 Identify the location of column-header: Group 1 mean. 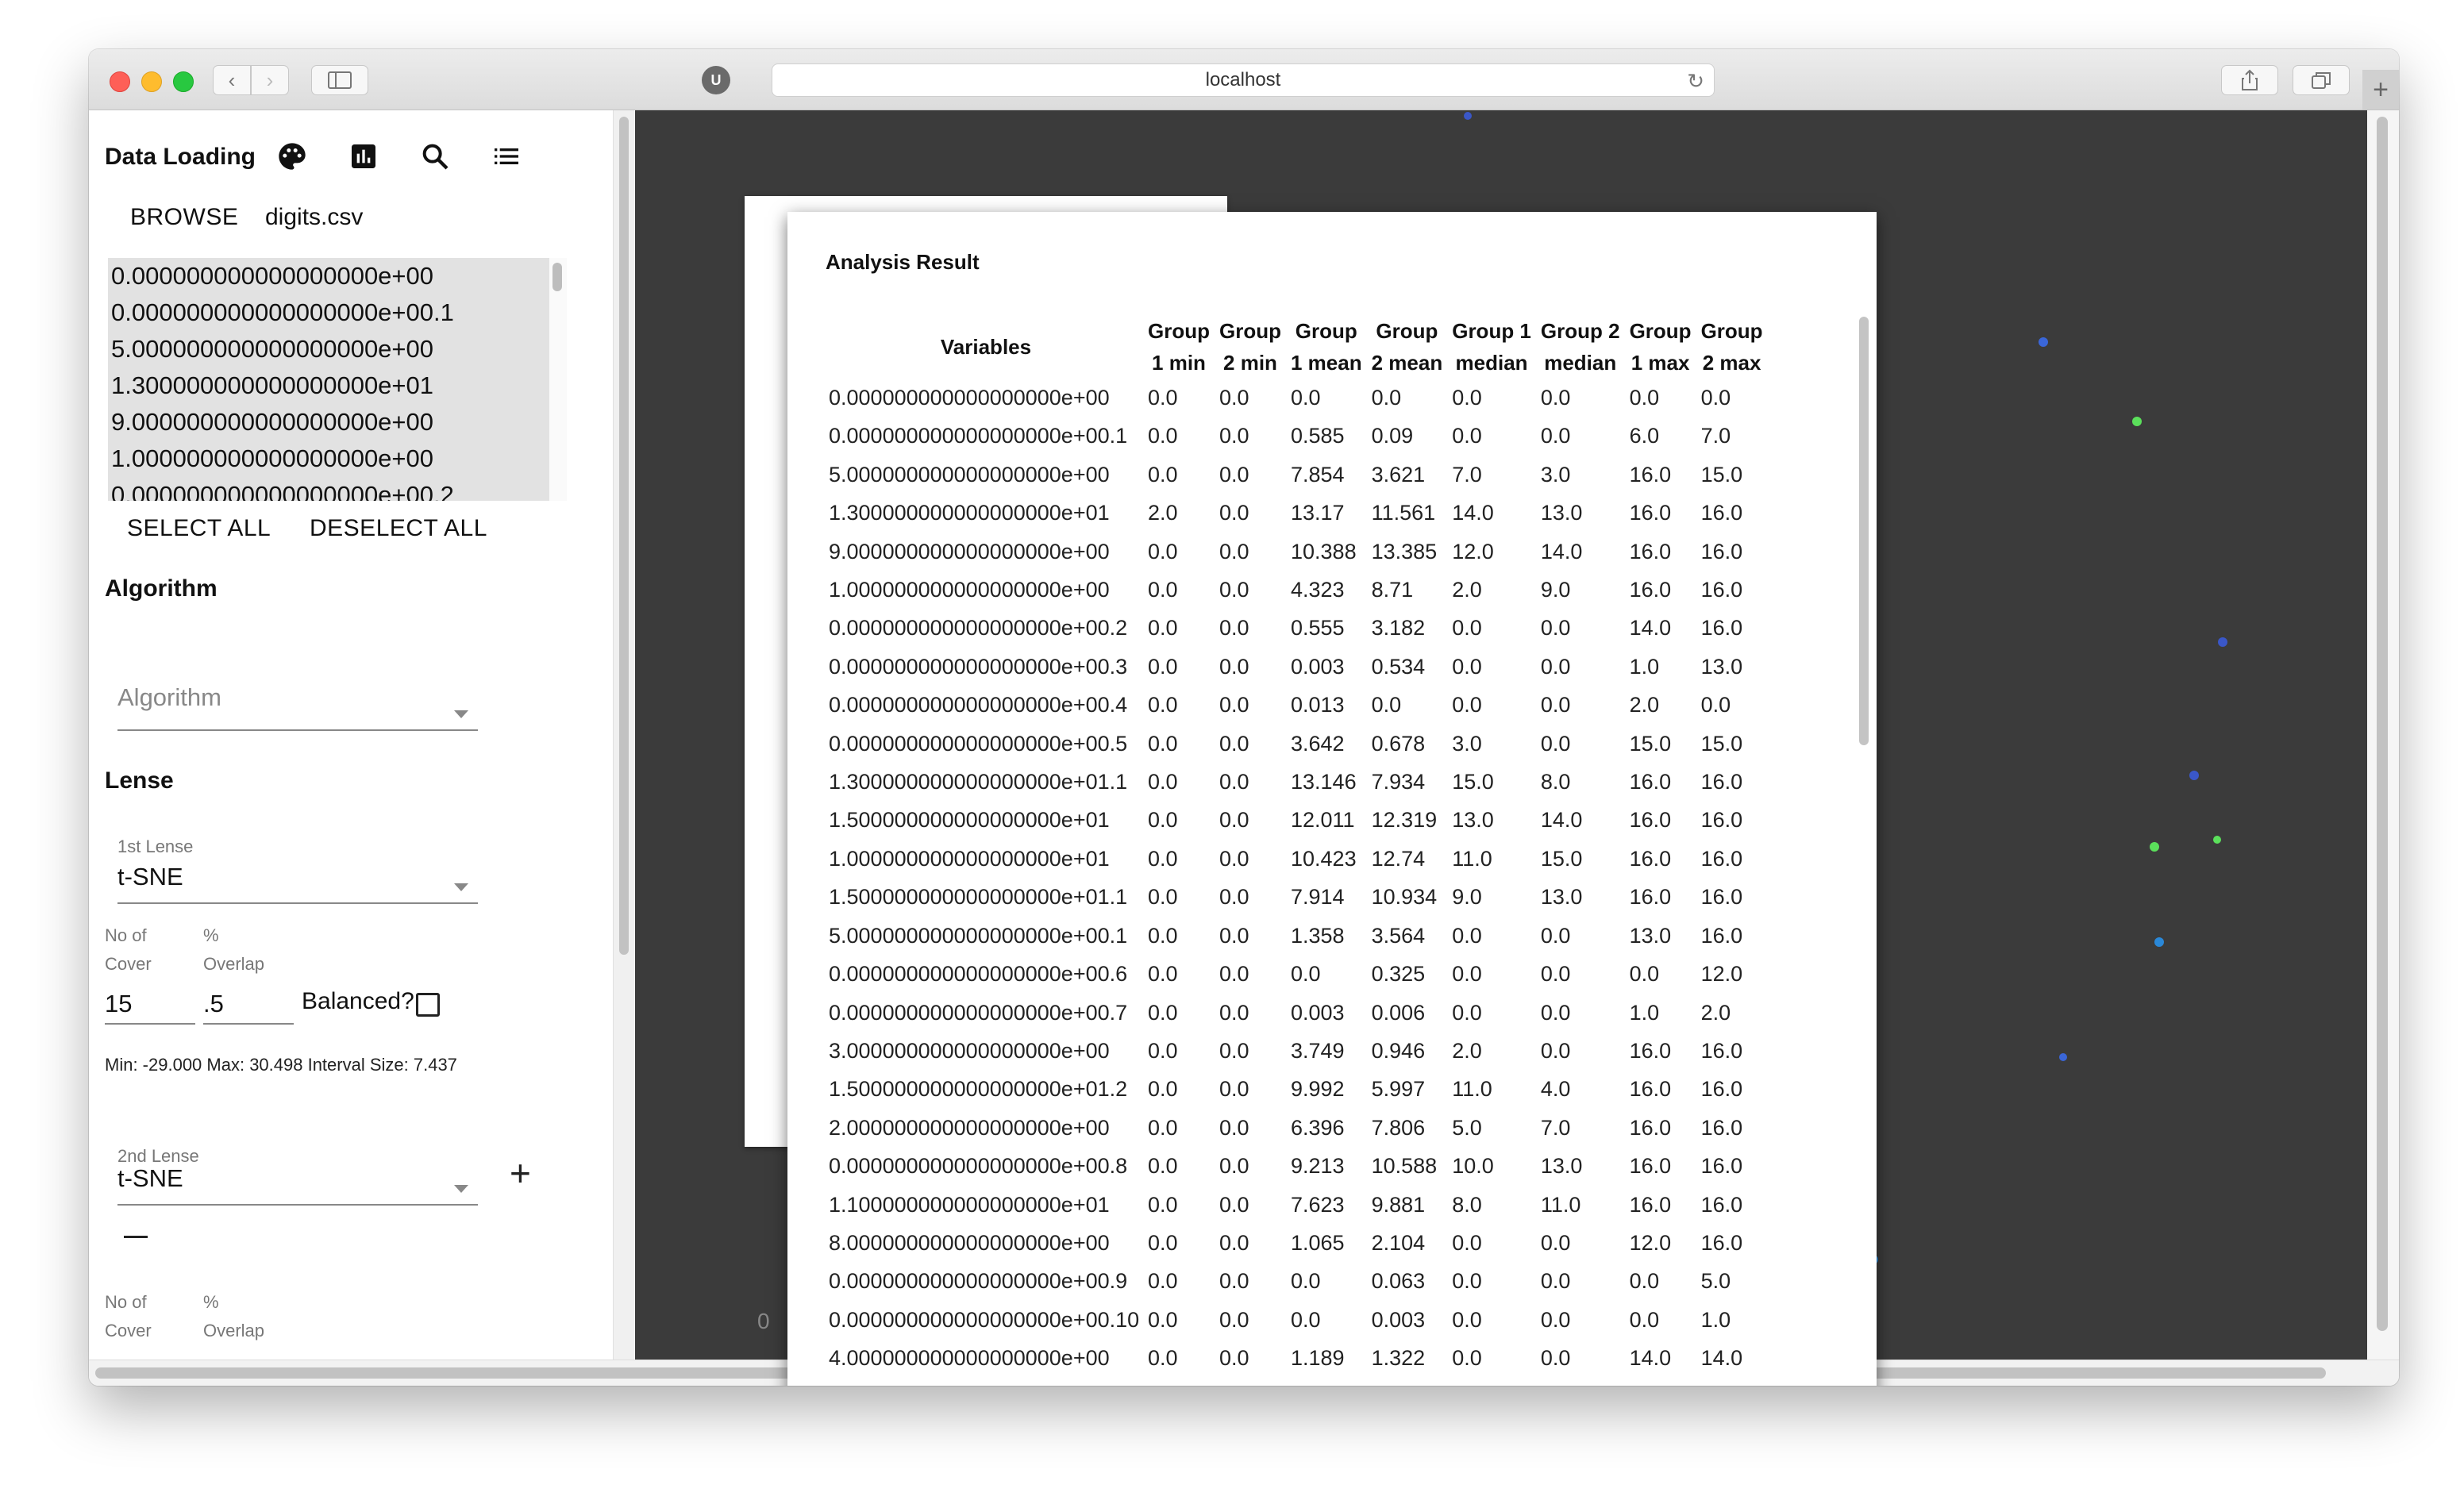
(1326, 347).